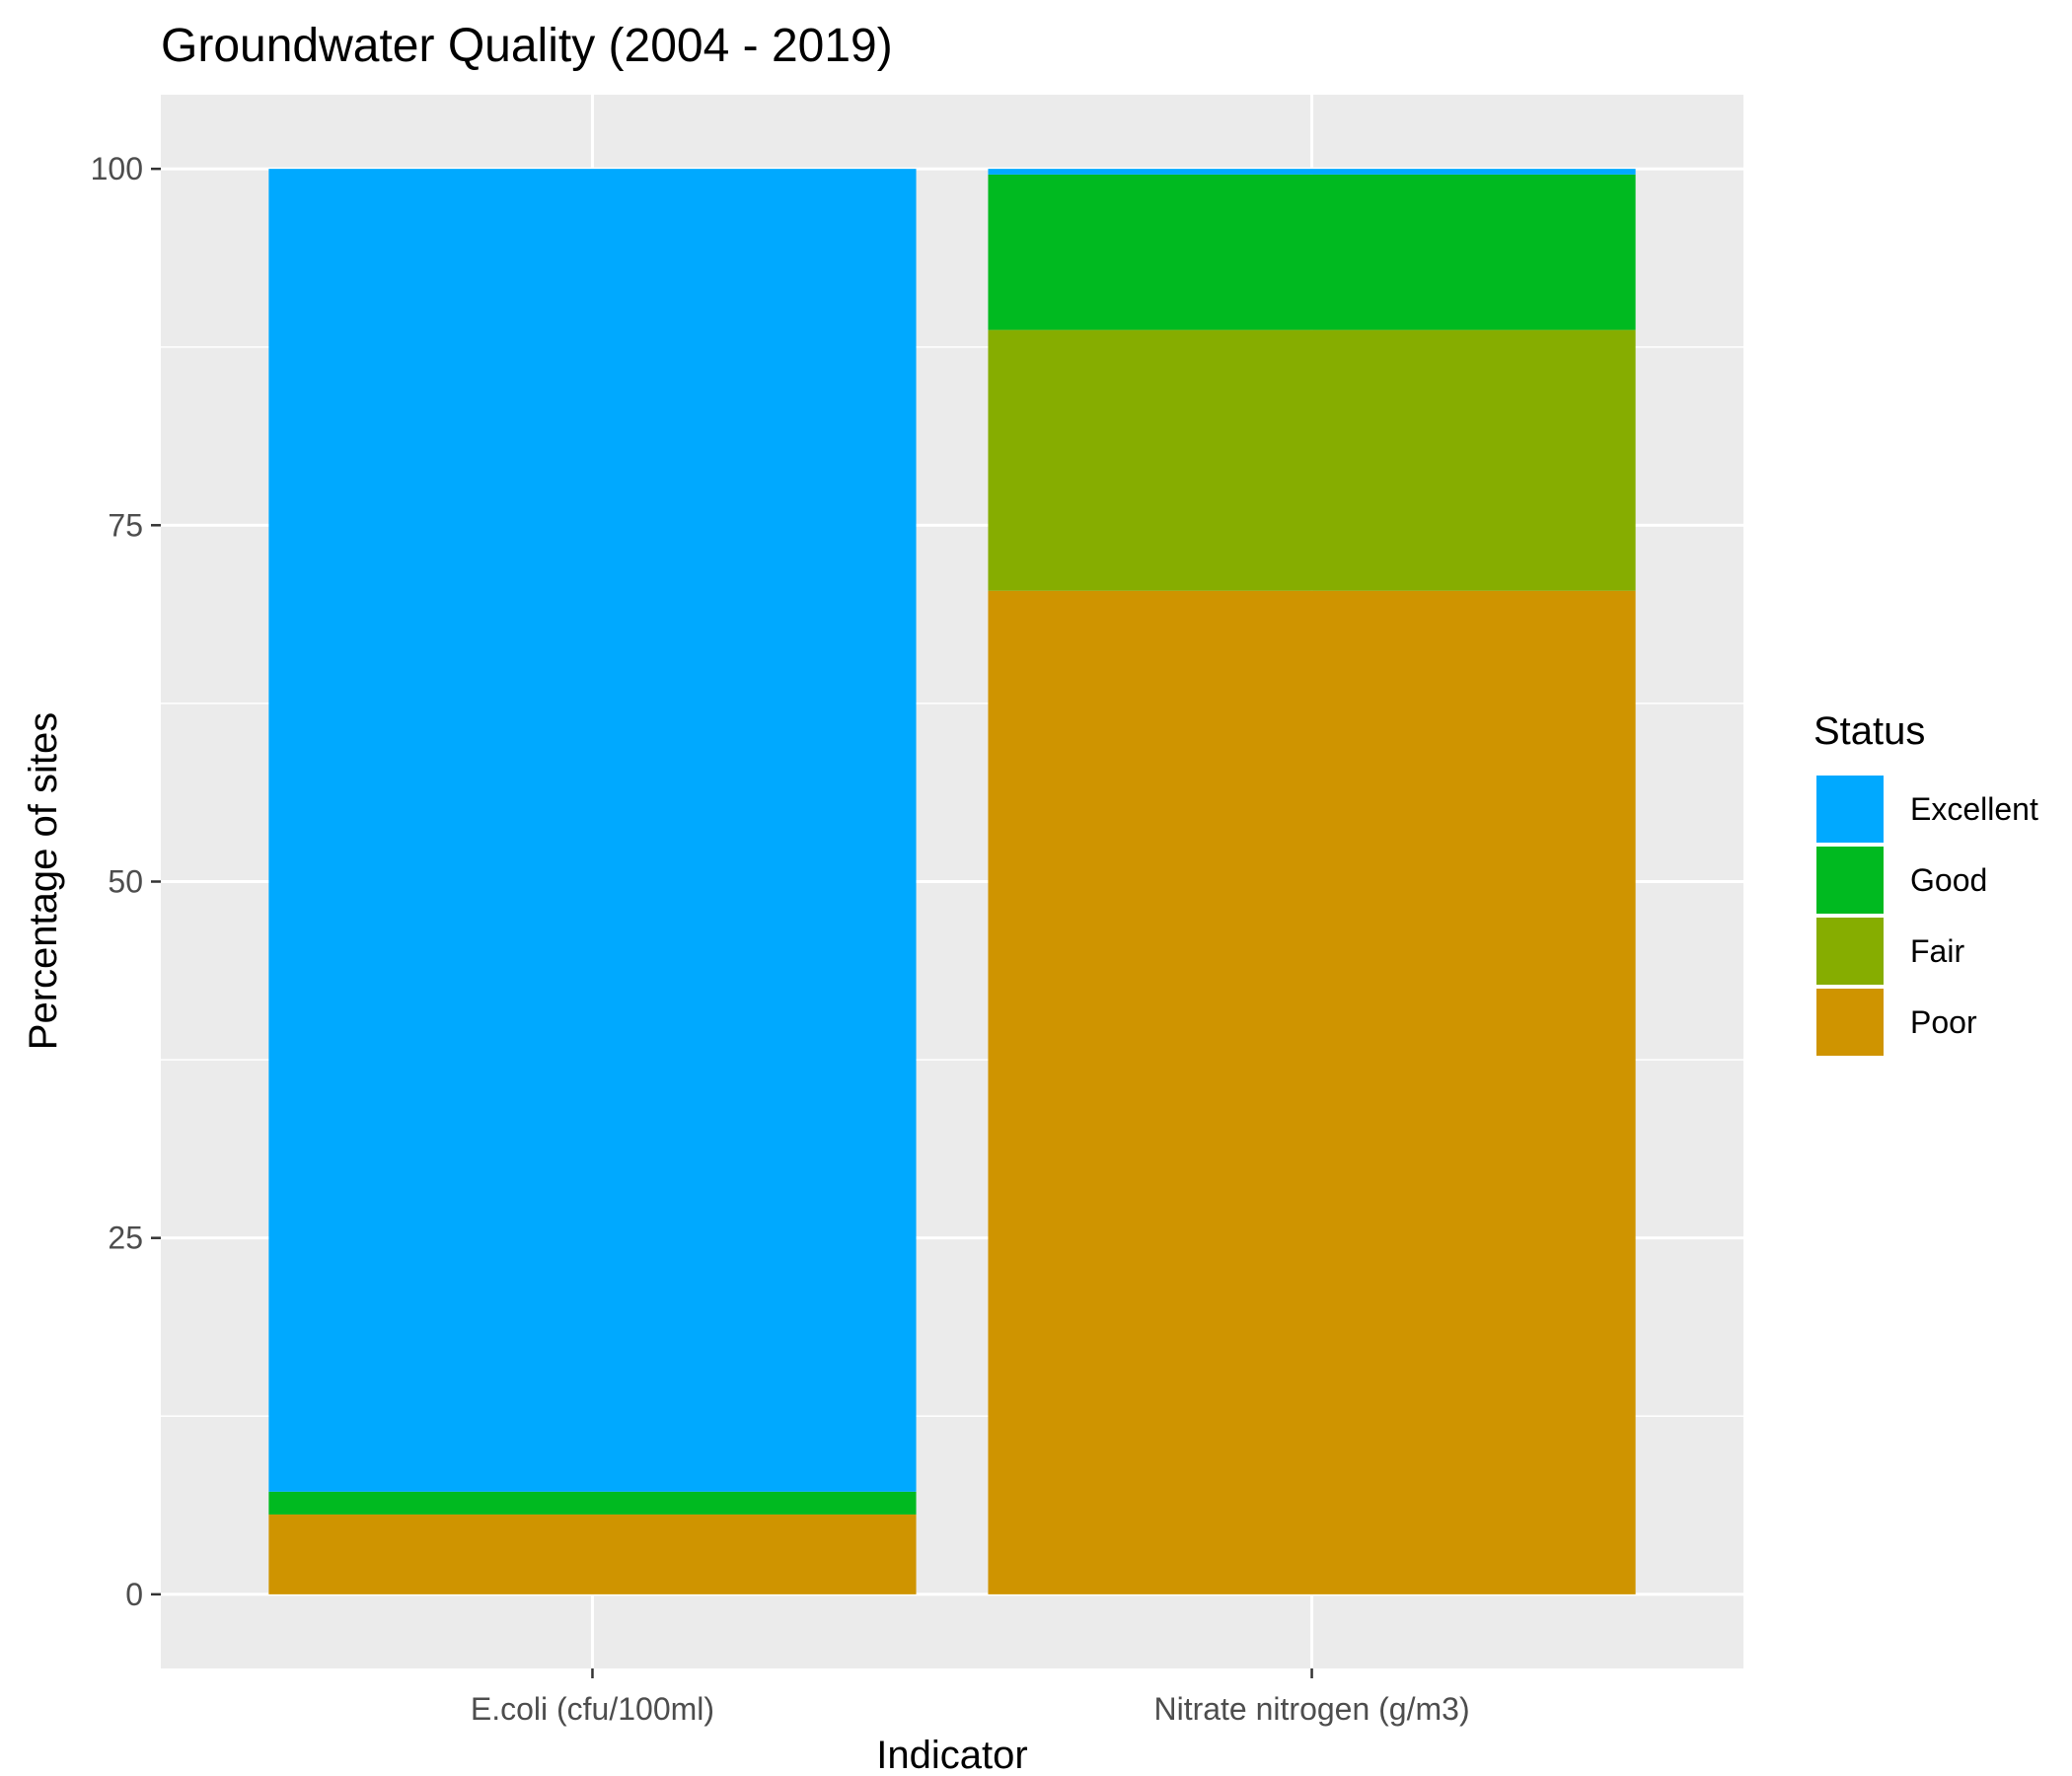  What do you see at coordinates (1869, 731) in the screenshot?
I see `legend-title: Status` at bounding box center [1869, 731].